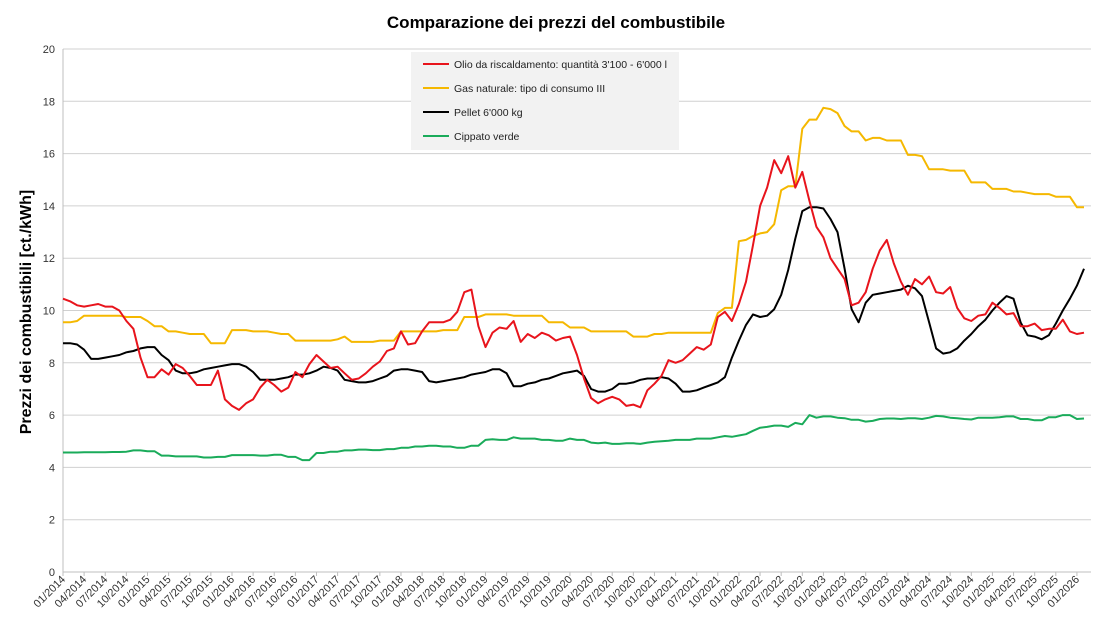  Describe the element at coordinates (487, 137) in the screenshot. I see `legend-label: Cippato verde` at that location.